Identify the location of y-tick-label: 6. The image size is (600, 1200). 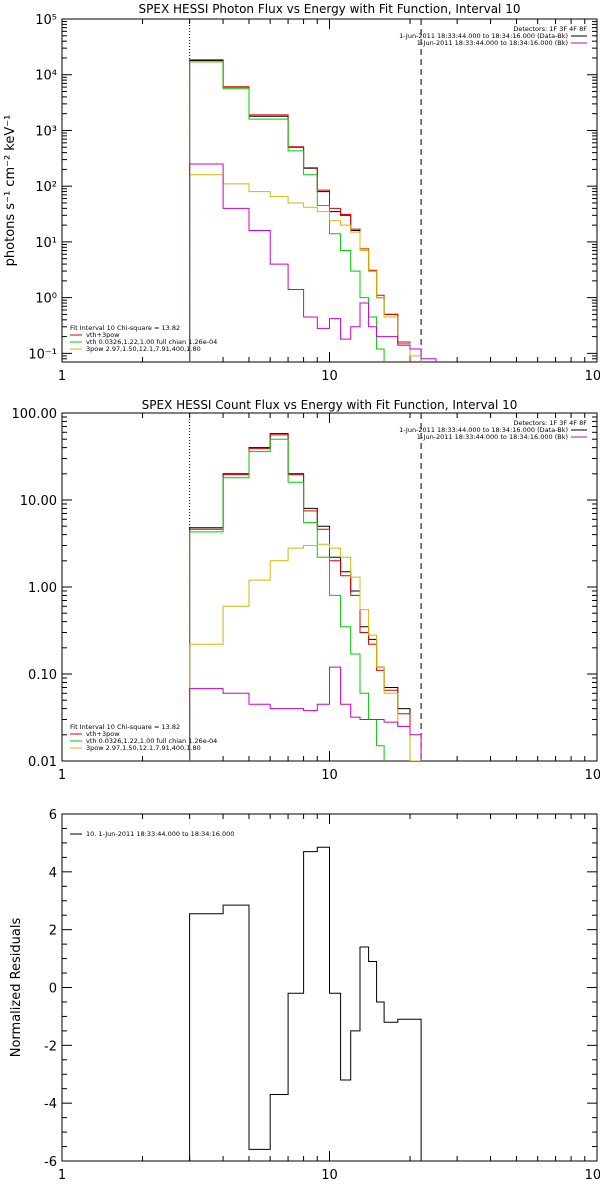
(53, 815).